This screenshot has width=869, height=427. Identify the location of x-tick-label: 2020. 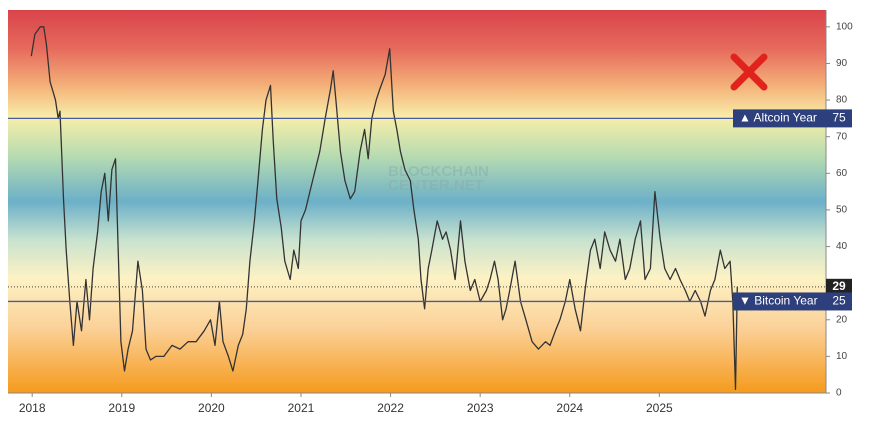
(211, 408).